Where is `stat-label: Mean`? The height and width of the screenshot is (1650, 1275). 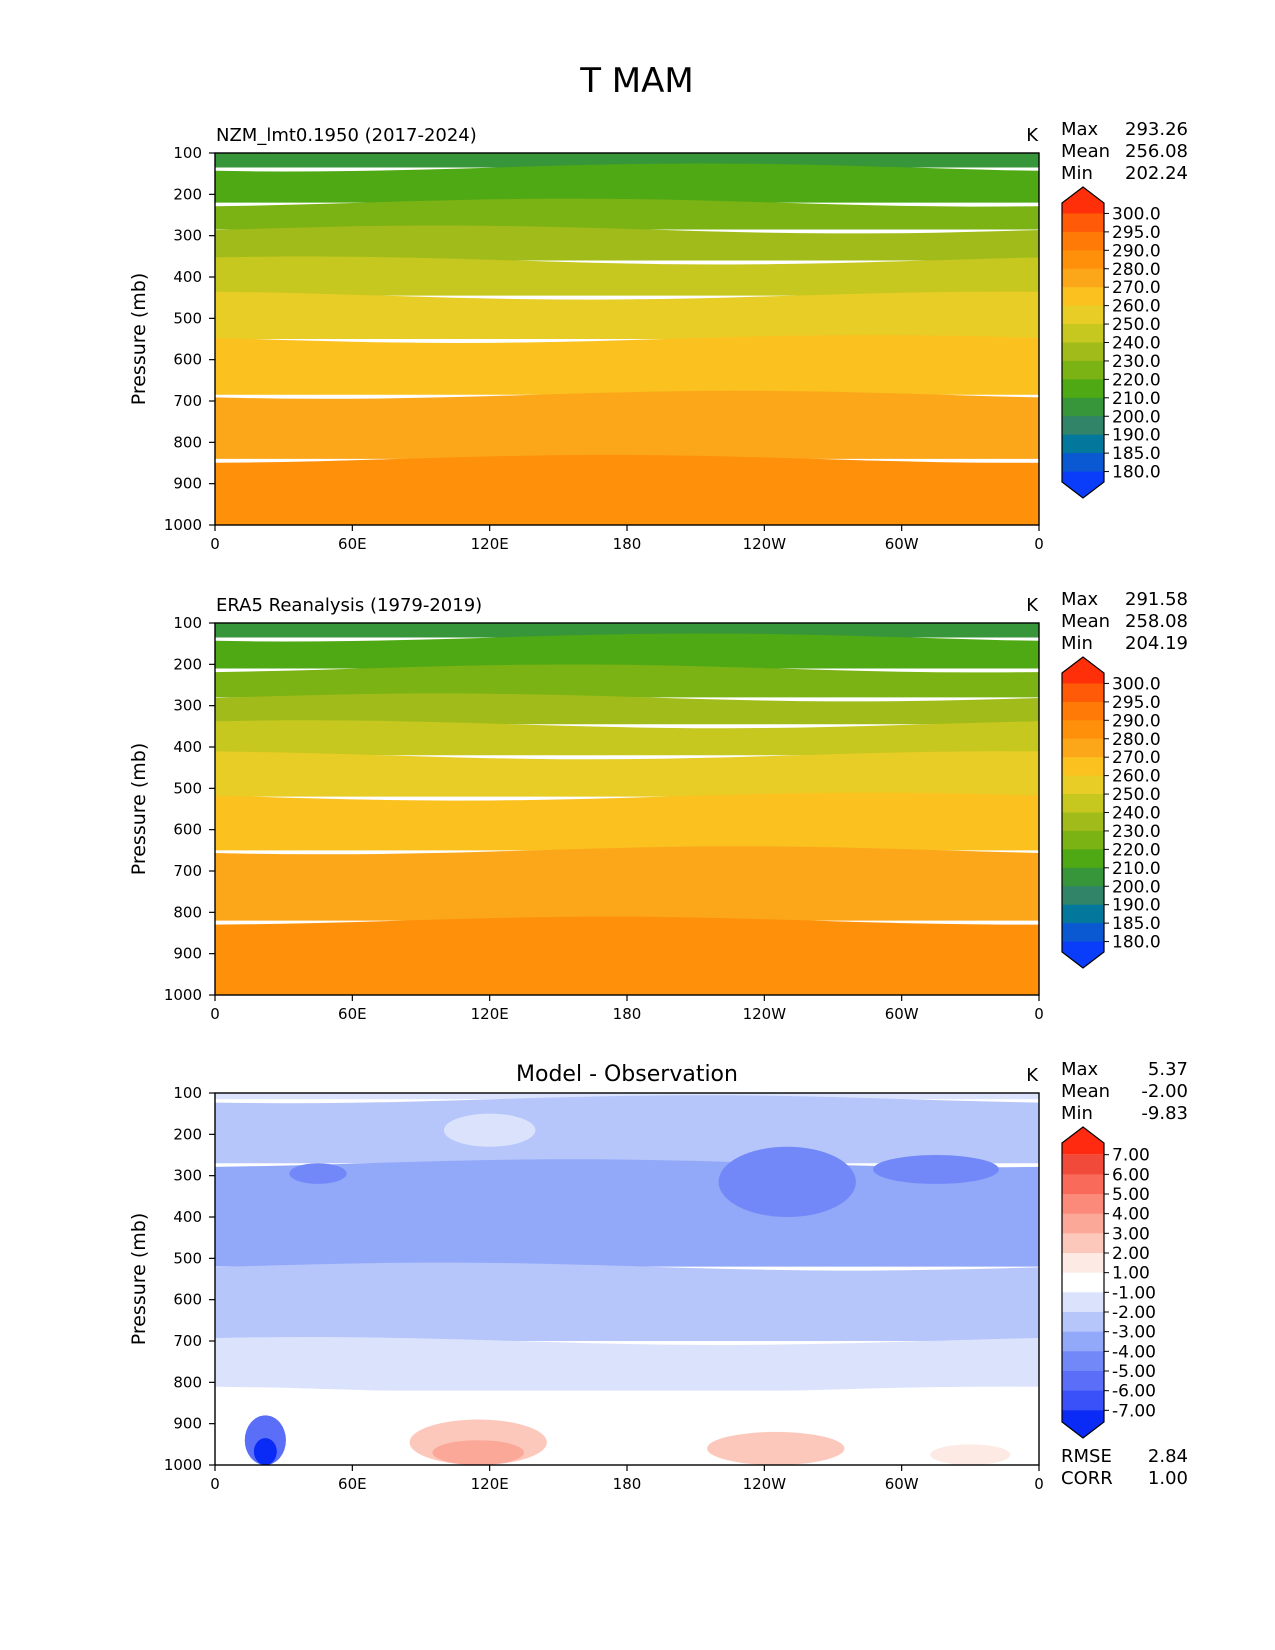
stat-label: Mean is located at coordinates (1085, 151).